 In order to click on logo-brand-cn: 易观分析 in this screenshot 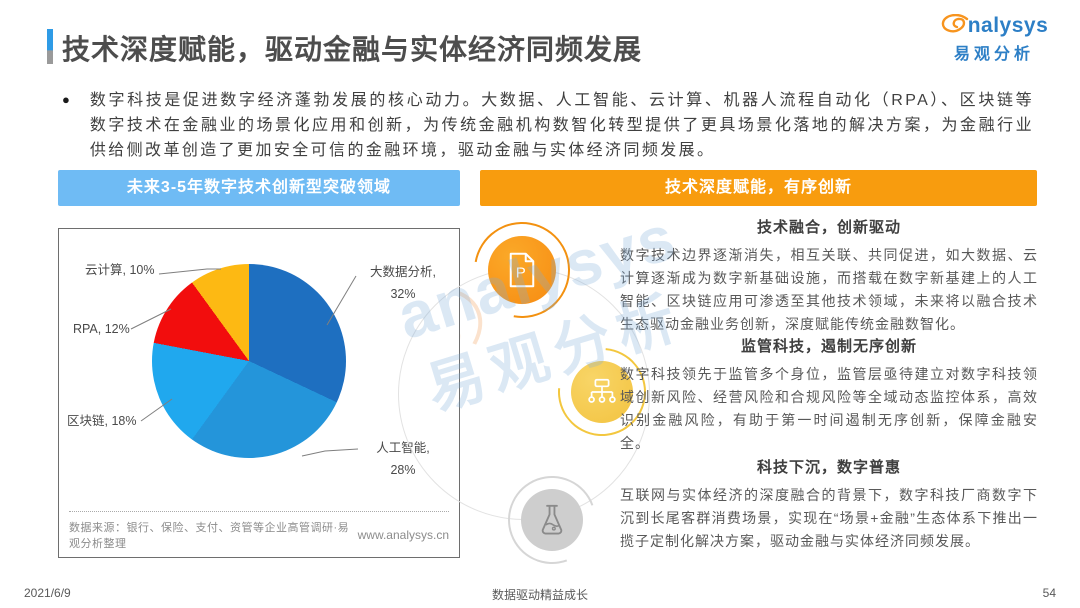, I will do `click(993, 54)`.